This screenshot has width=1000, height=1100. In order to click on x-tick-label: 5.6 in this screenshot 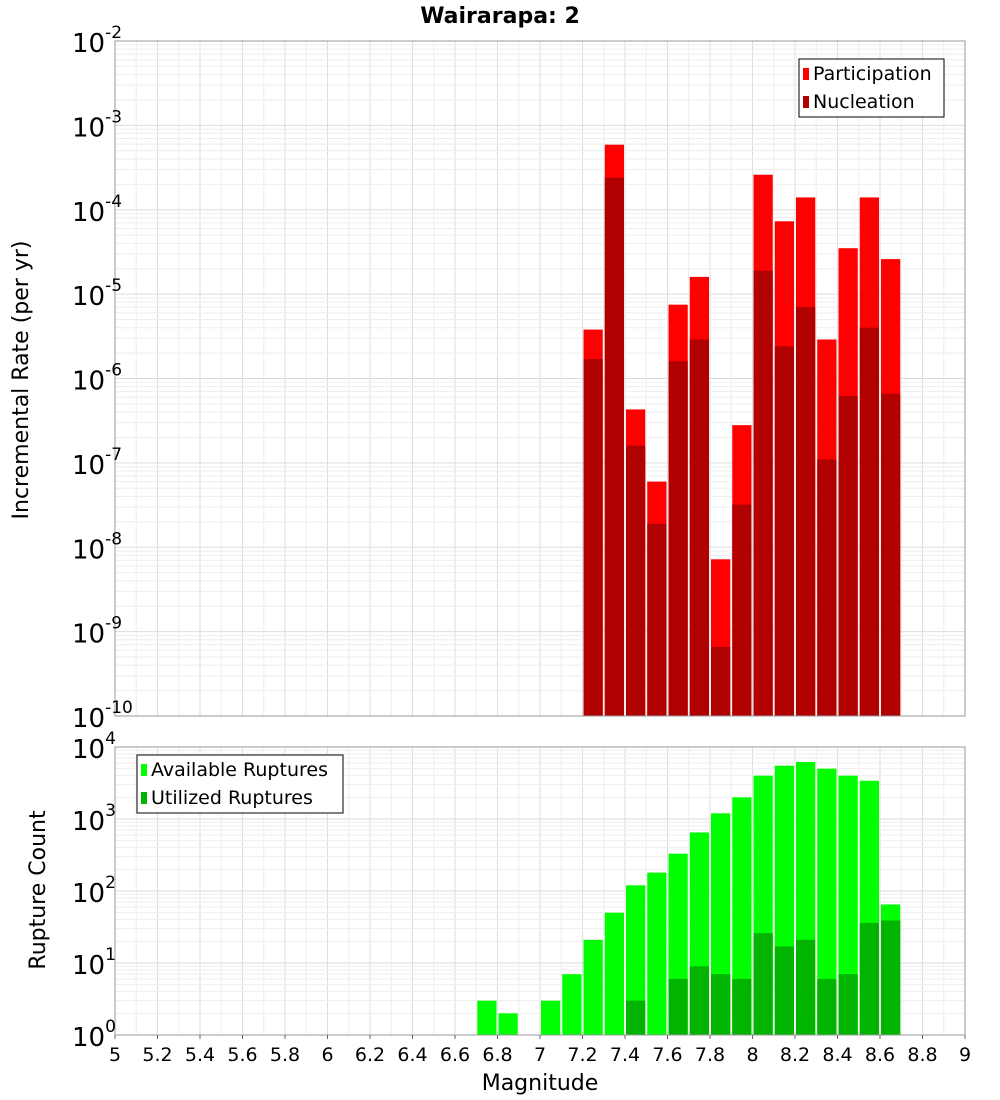, I will do `click(242, 1055)`.